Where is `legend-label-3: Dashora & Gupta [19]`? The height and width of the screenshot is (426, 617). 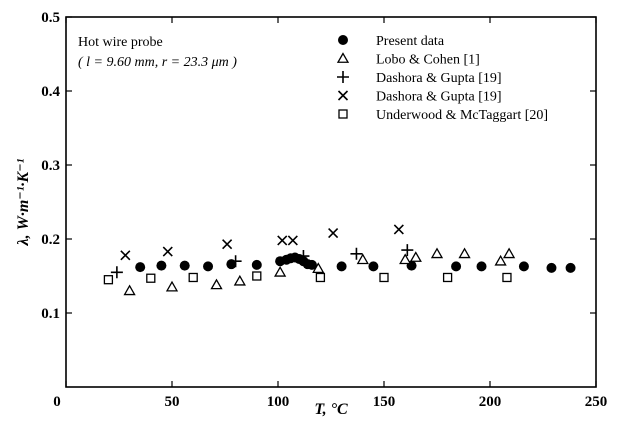 legend-label-3: Dashora & Gupta [19] is located at coordinates (439, 97).